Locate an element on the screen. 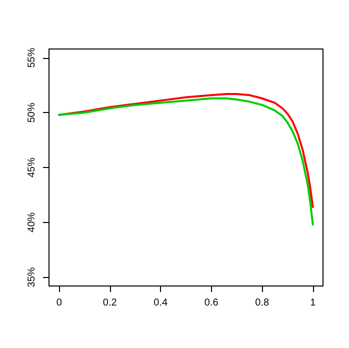 Image resolution: width=349 pixels, height=348 pixels. y-tick-label: 40% is located at coordinates (32, 222).